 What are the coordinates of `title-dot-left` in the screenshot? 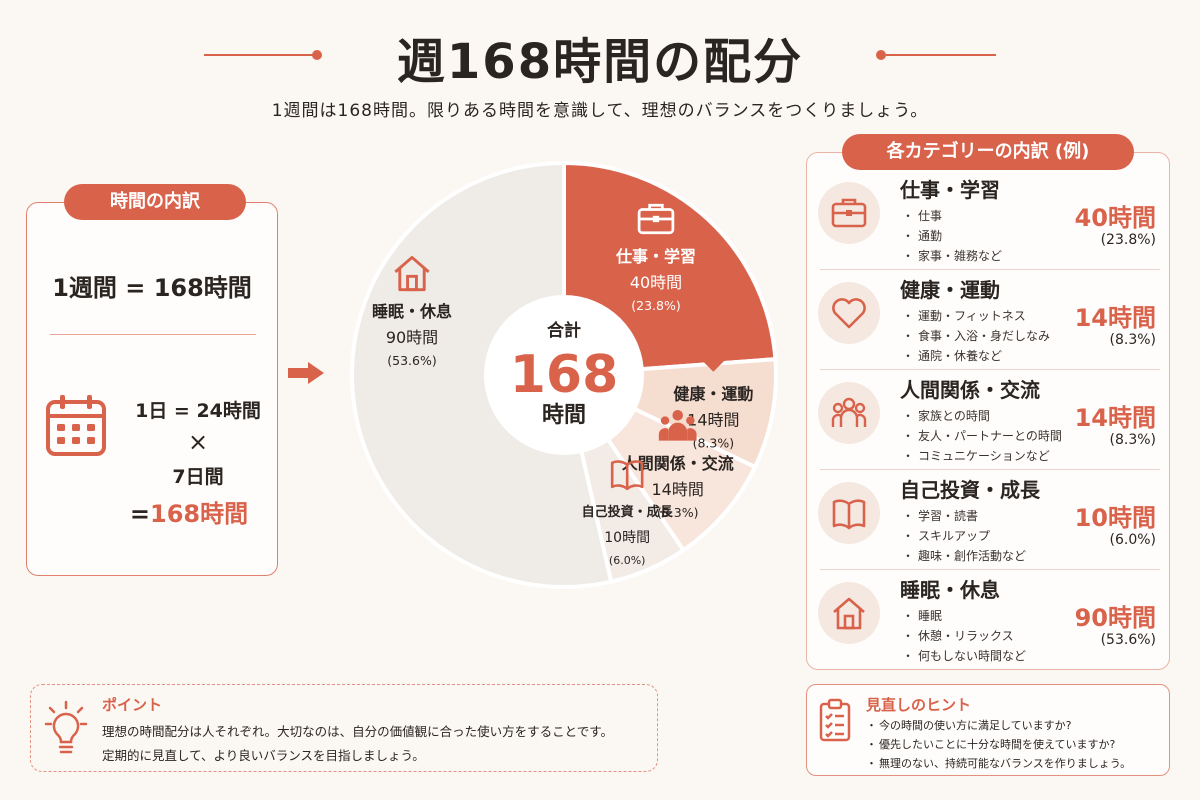 It's located at (317, 55).